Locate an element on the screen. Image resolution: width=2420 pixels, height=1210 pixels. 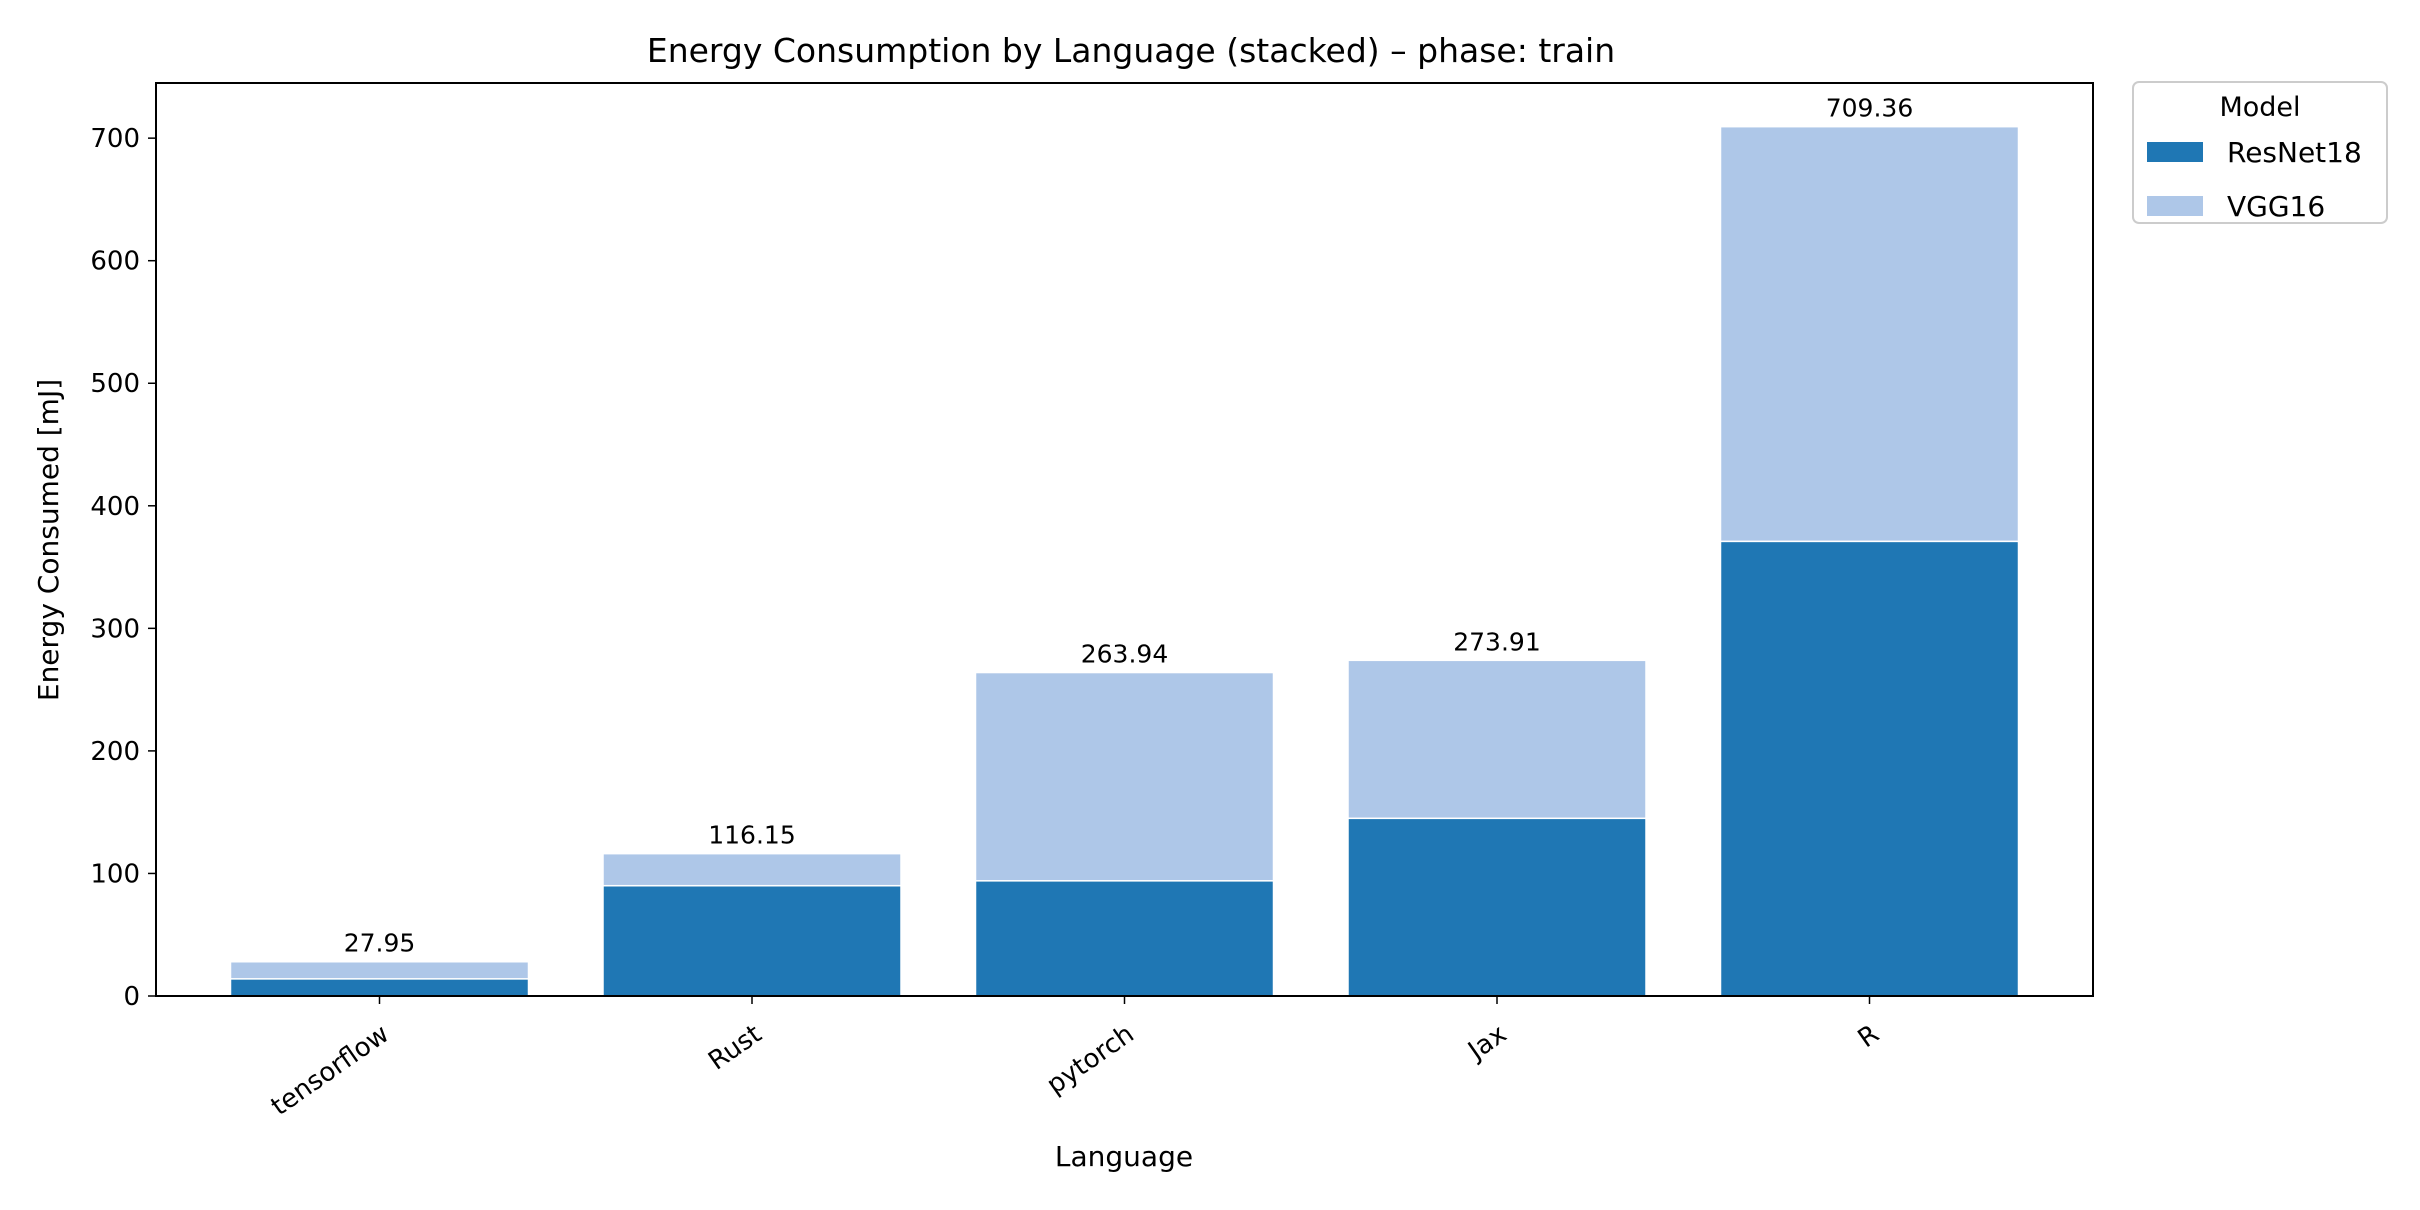
y-tick-label: 600 is located at coordinates (115, 262).